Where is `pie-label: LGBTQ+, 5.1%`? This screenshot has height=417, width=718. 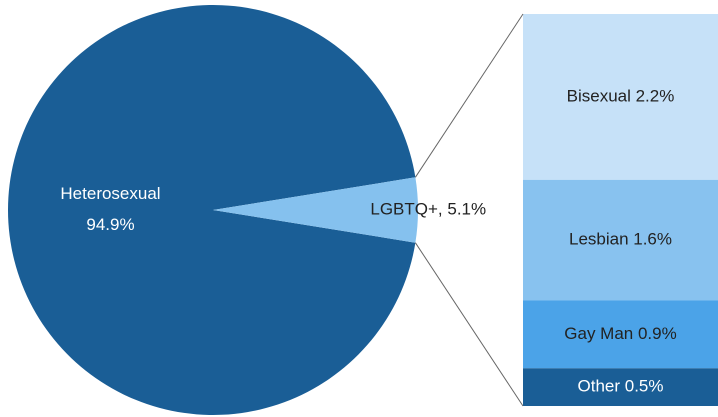
pie-label: LGBTQ+, 5.1% is located at coordinates (428, 208).